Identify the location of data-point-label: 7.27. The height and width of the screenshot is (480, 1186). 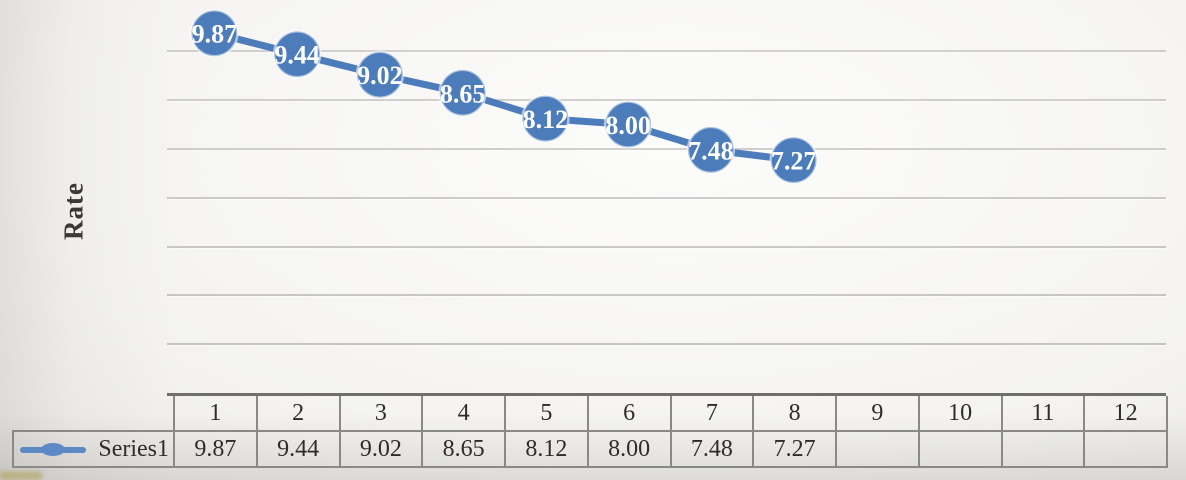
(794, 161).